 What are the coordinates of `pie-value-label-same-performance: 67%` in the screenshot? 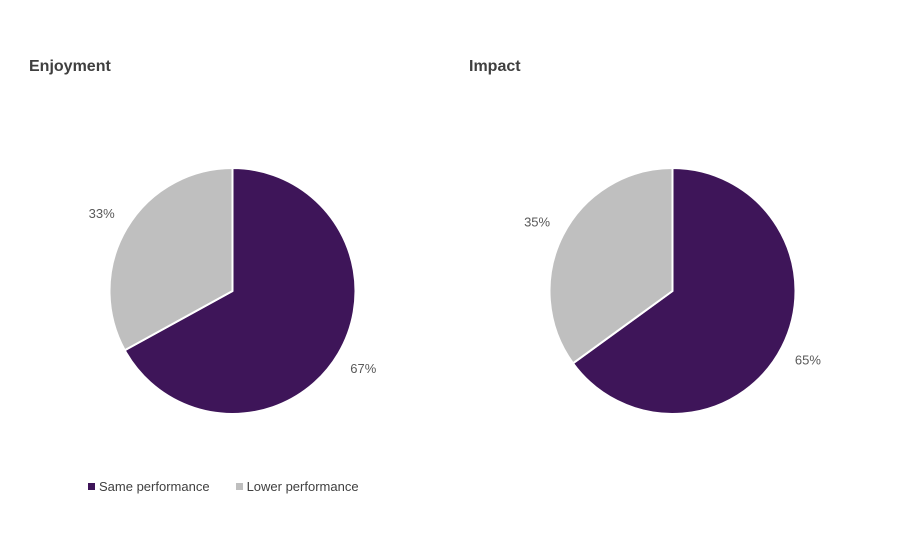 It's located at (363, 368).